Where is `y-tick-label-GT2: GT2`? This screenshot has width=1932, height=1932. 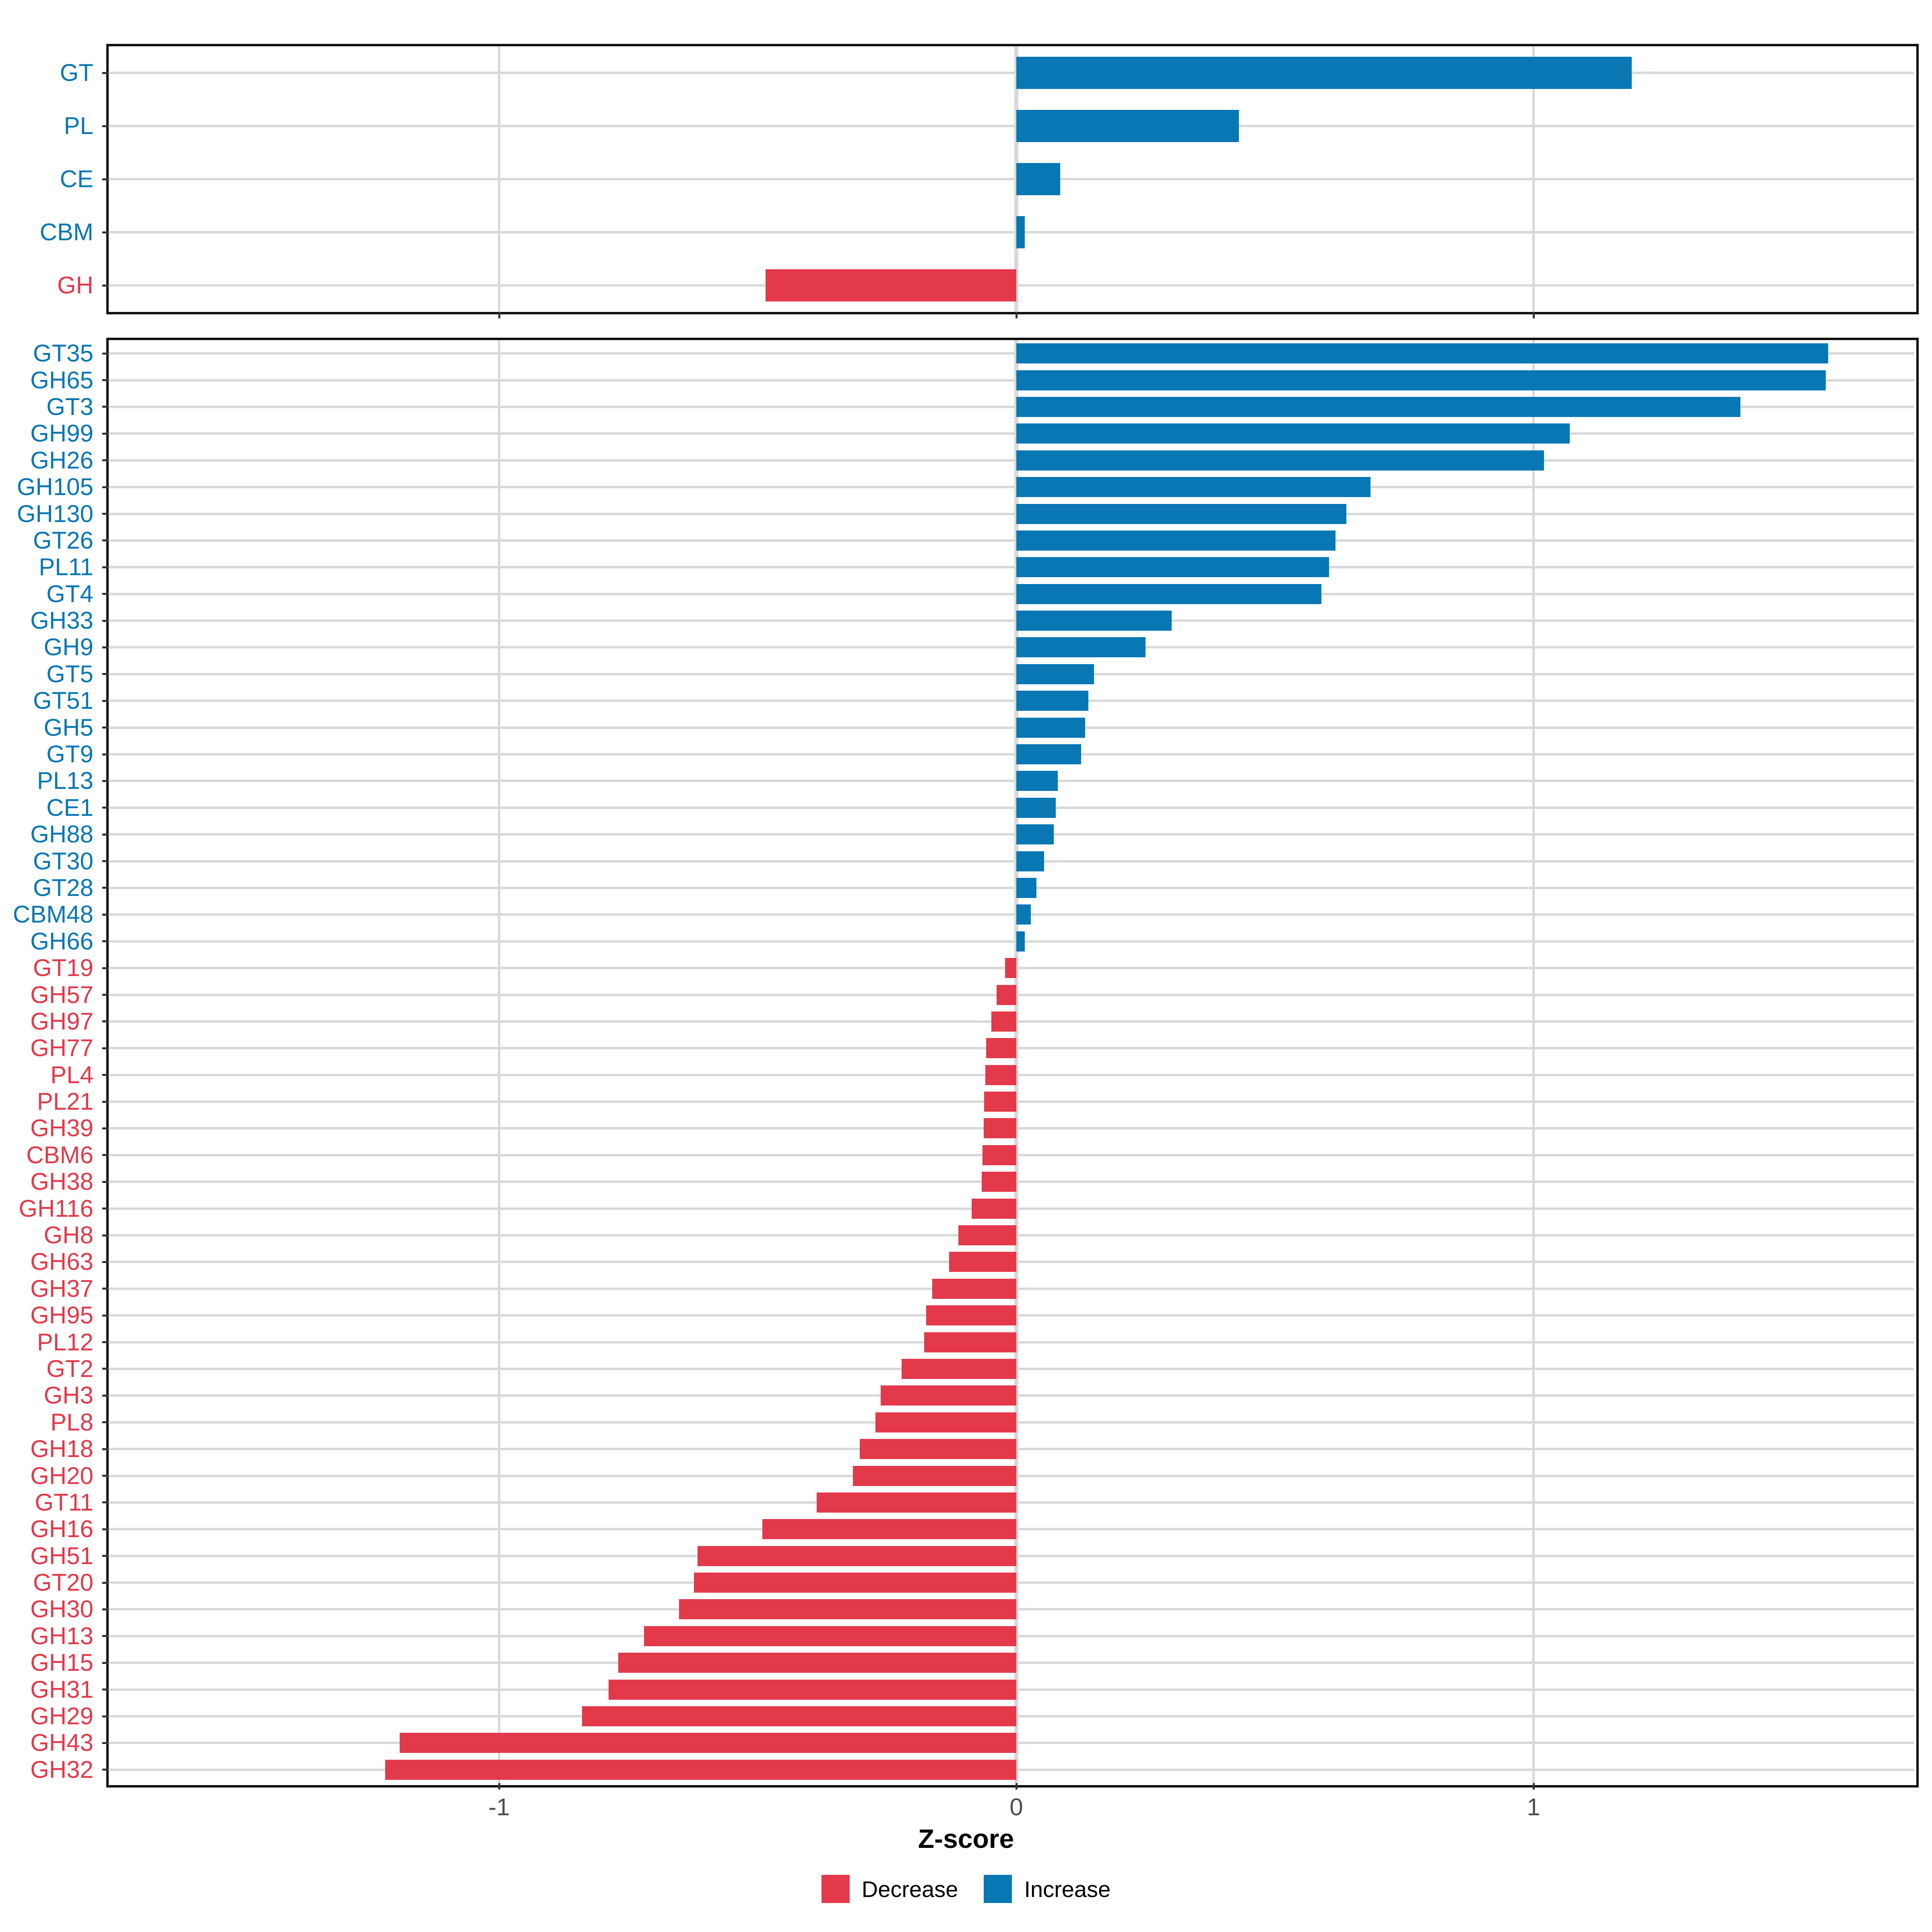
y-tick-label-GT2: GT2 is located at coordinates (69, 1368).